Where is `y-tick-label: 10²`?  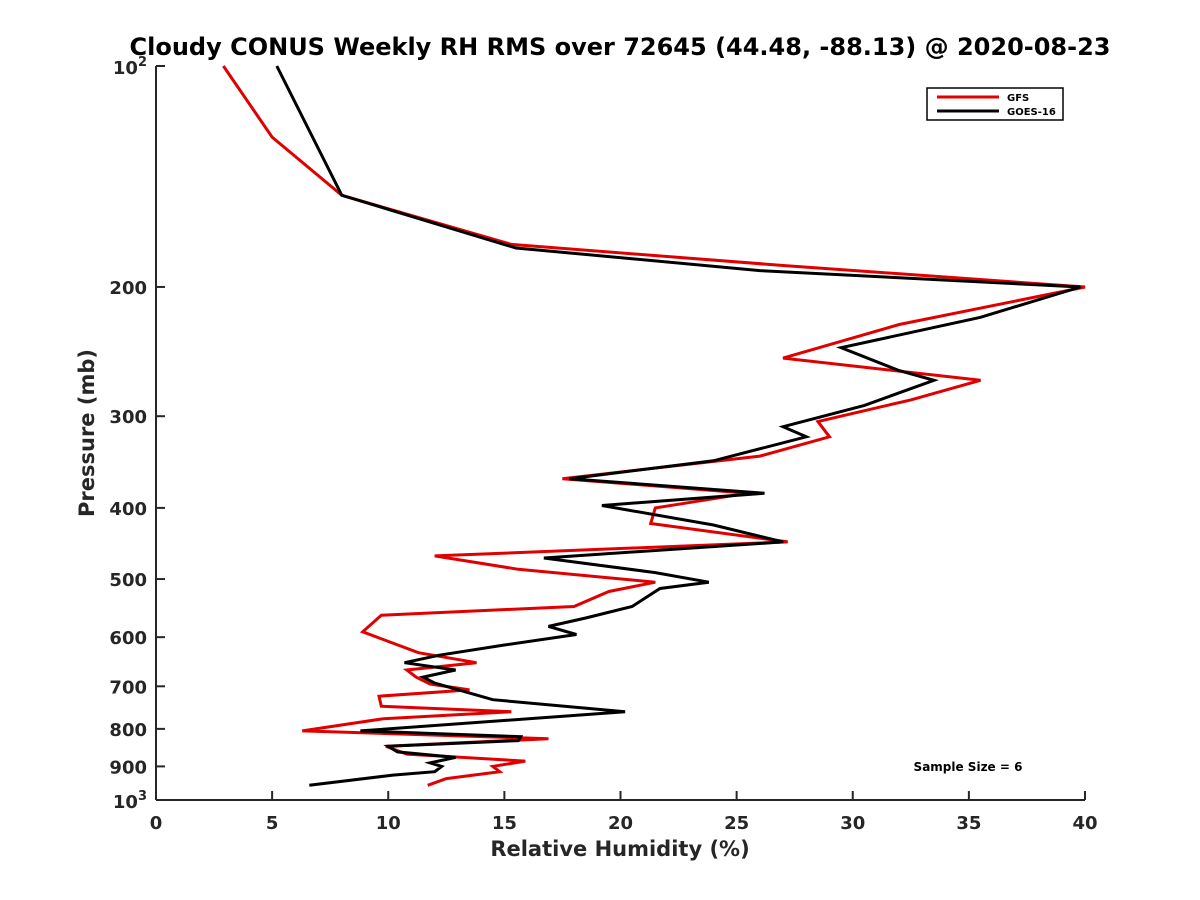
y-tick-label: 10² is located at coordinates (130, 67).